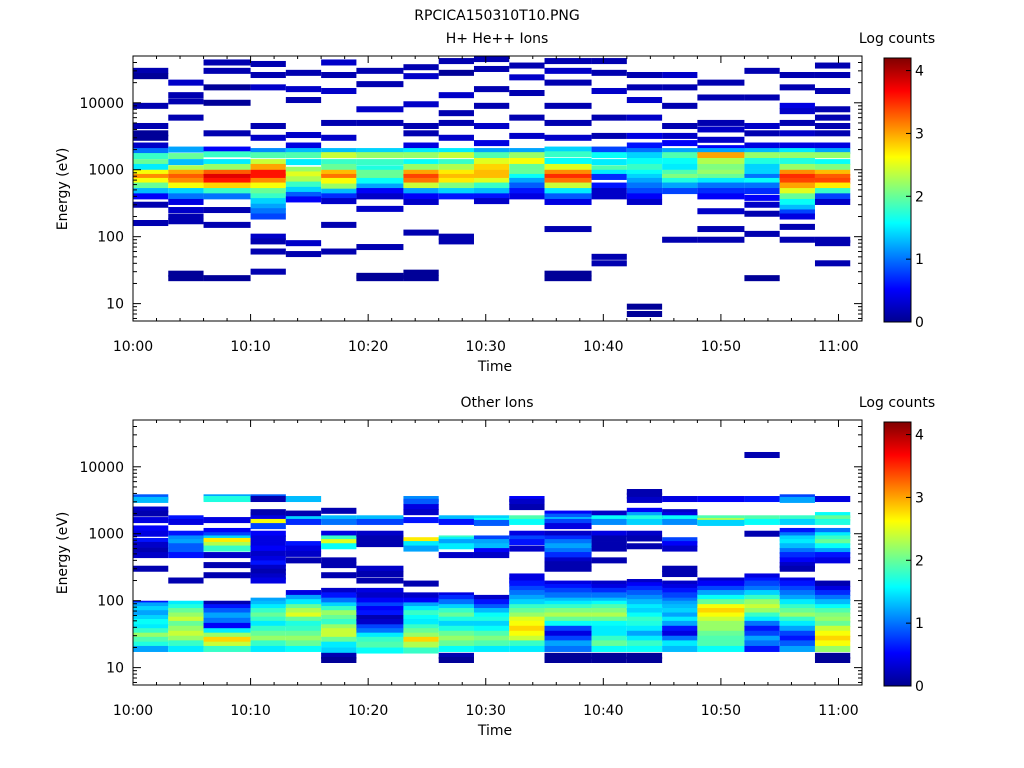  What do you see at coordinates (897, 554) in the screenshot?
I see `colorbar` at bounding box center [897, 554].